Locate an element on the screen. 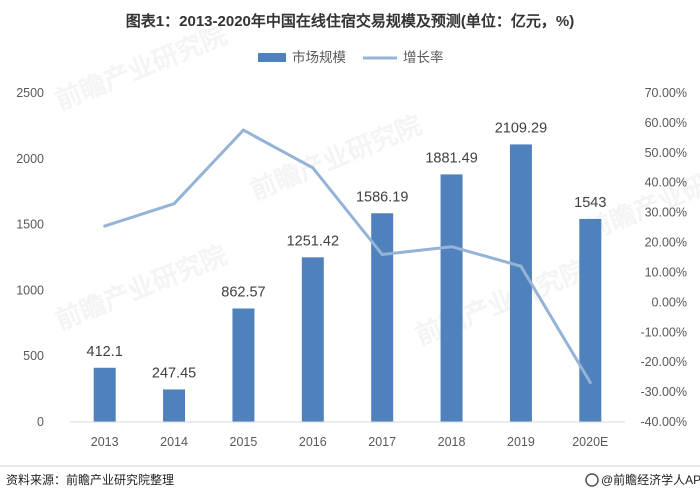 This screenshot has width=700, height=497. y-right-tick-label: 10.00% is located at coordinates (666, 272).